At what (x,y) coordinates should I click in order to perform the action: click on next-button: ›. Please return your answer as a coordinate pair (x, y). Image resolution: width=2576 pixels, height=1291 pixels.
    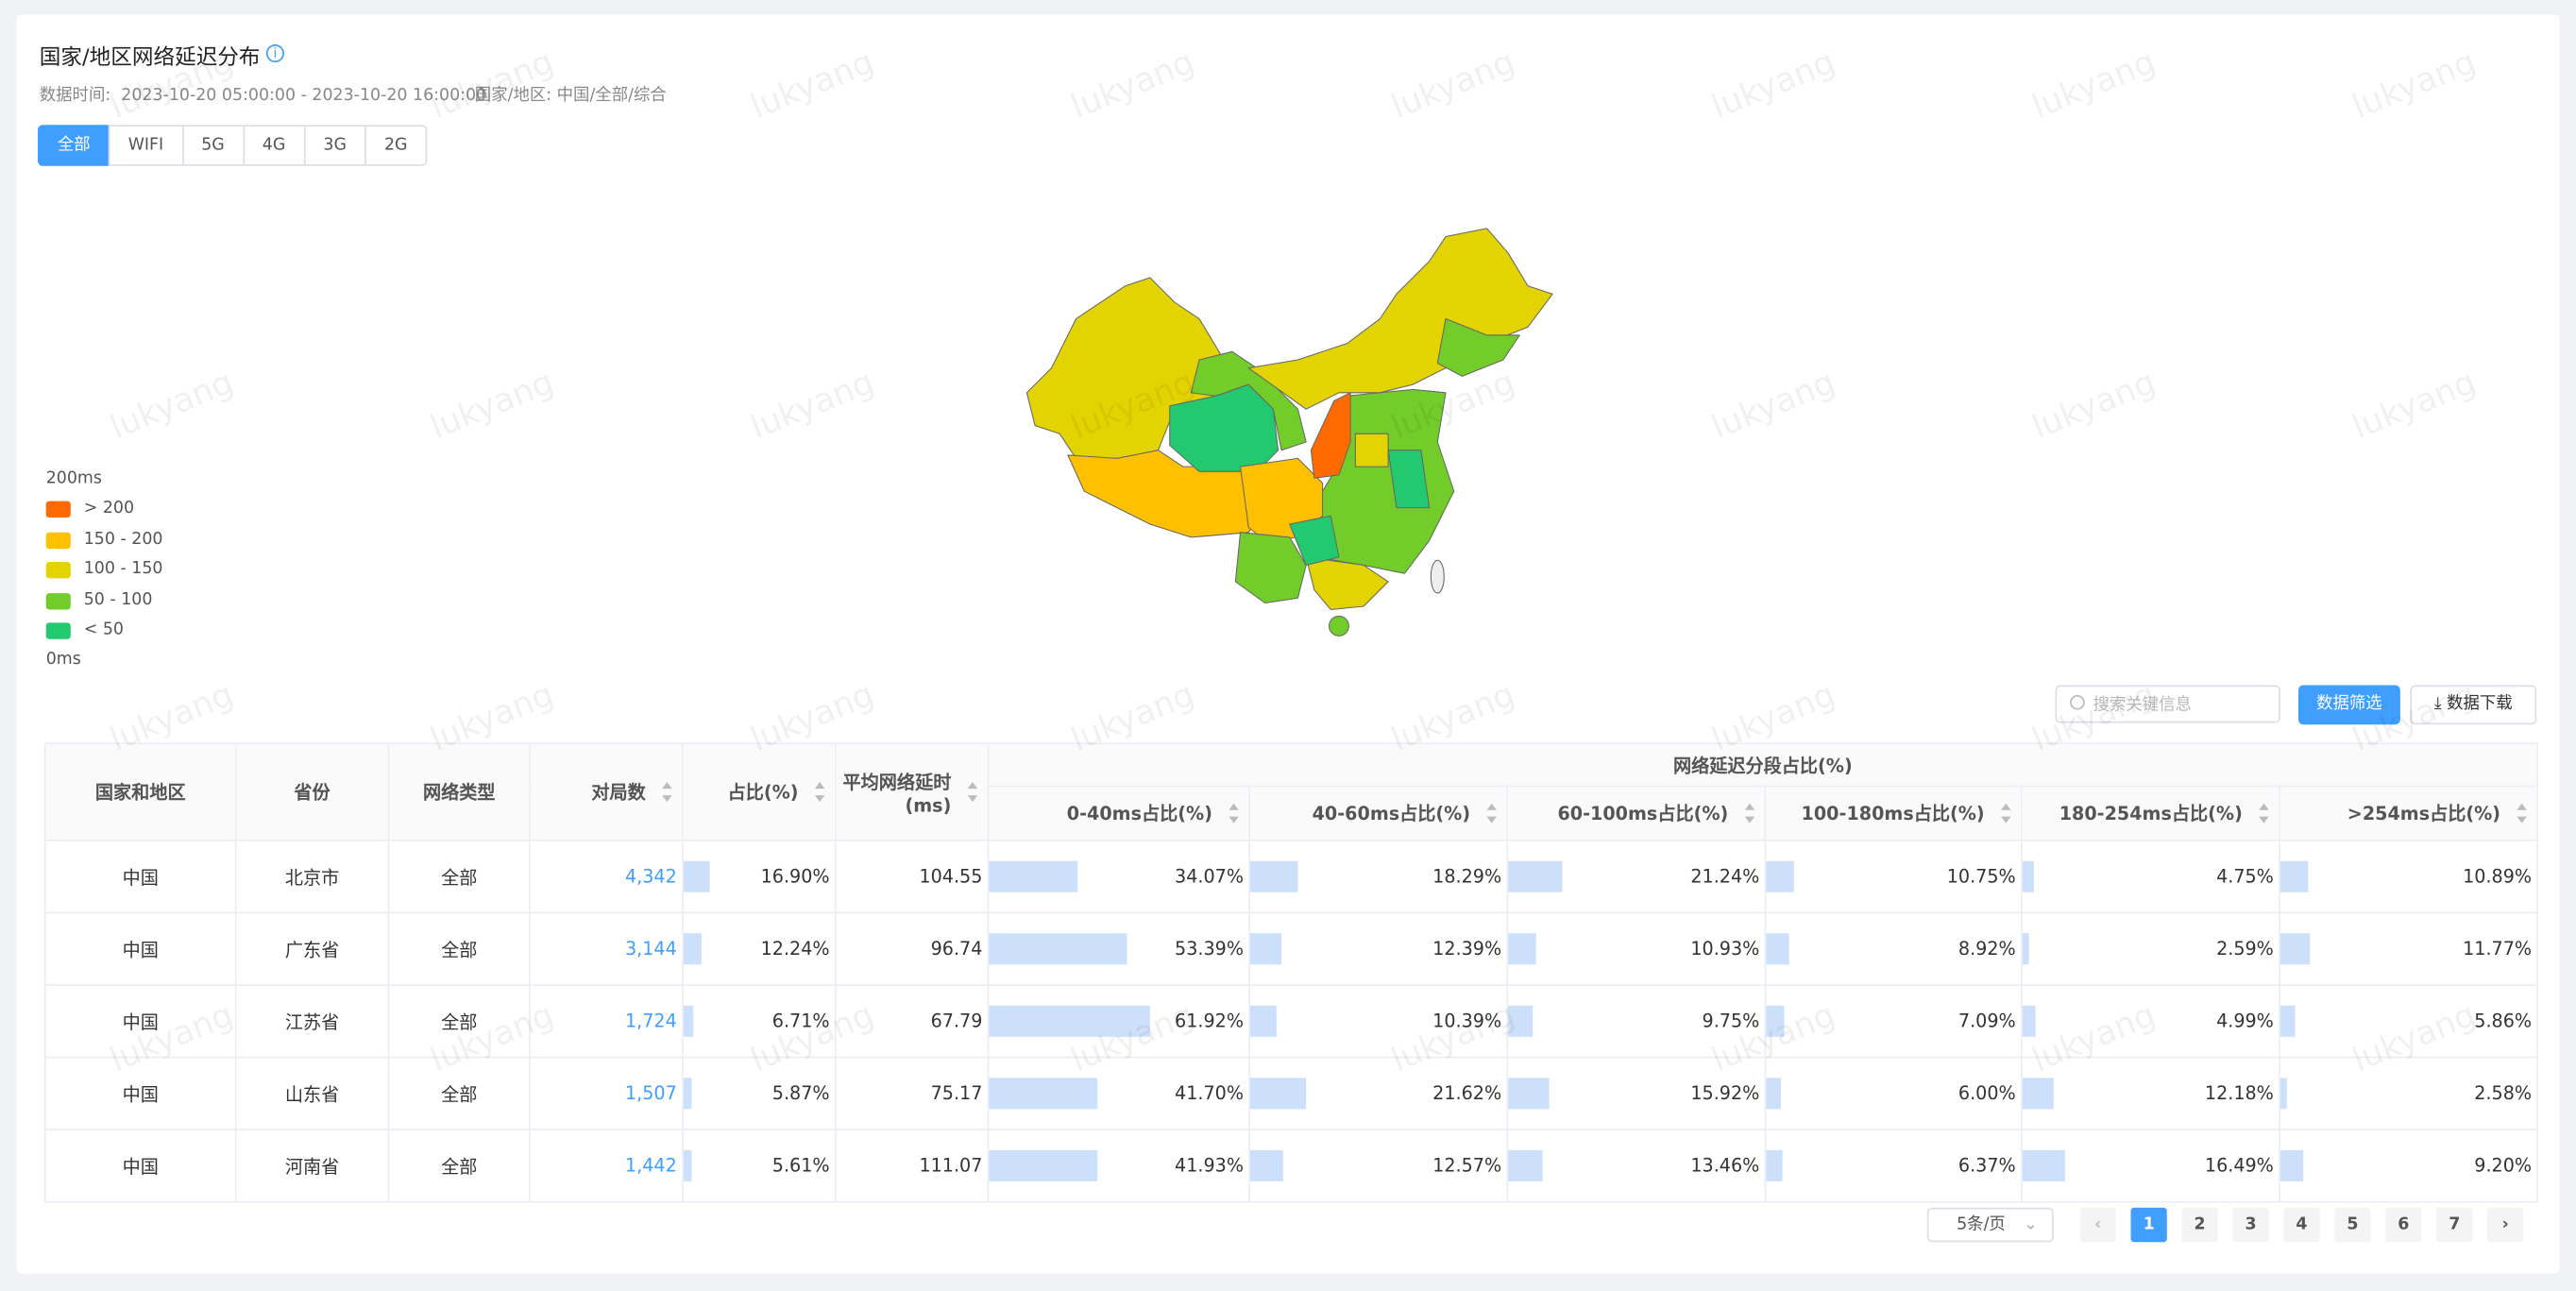
    Looking at the image, I should click on (2505, 1225).